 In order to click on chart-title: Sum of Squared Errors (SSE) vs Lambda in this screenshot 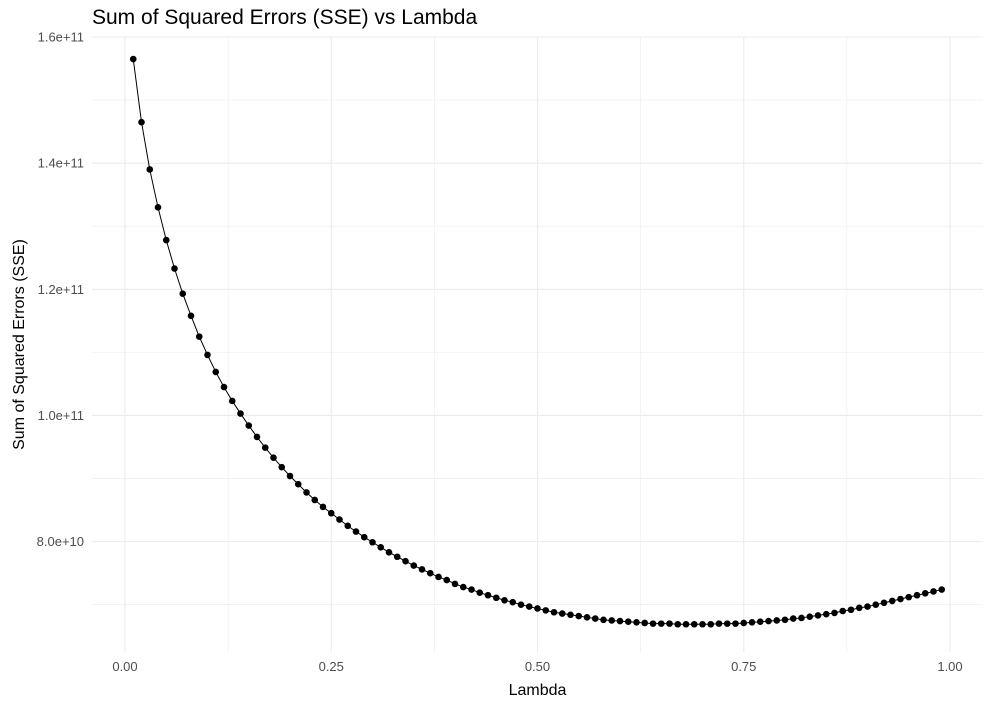, I will do `click(285, 17)`.